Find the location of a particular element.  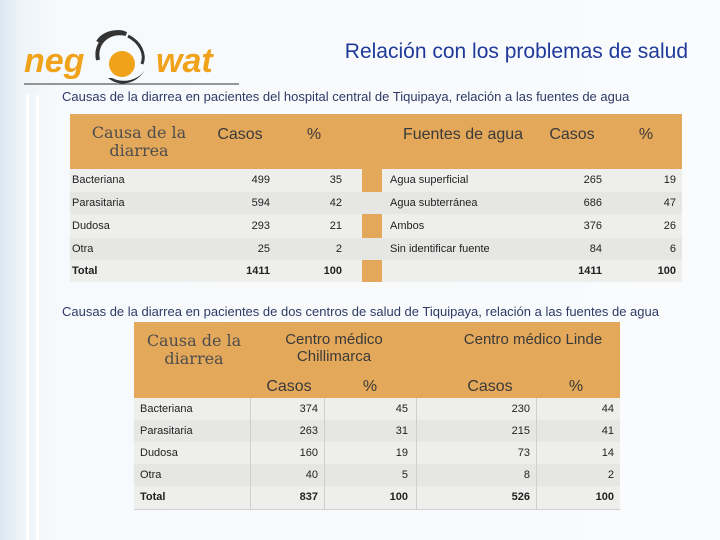

cell-cases2: 1411 is located at coordinates (590, 271).